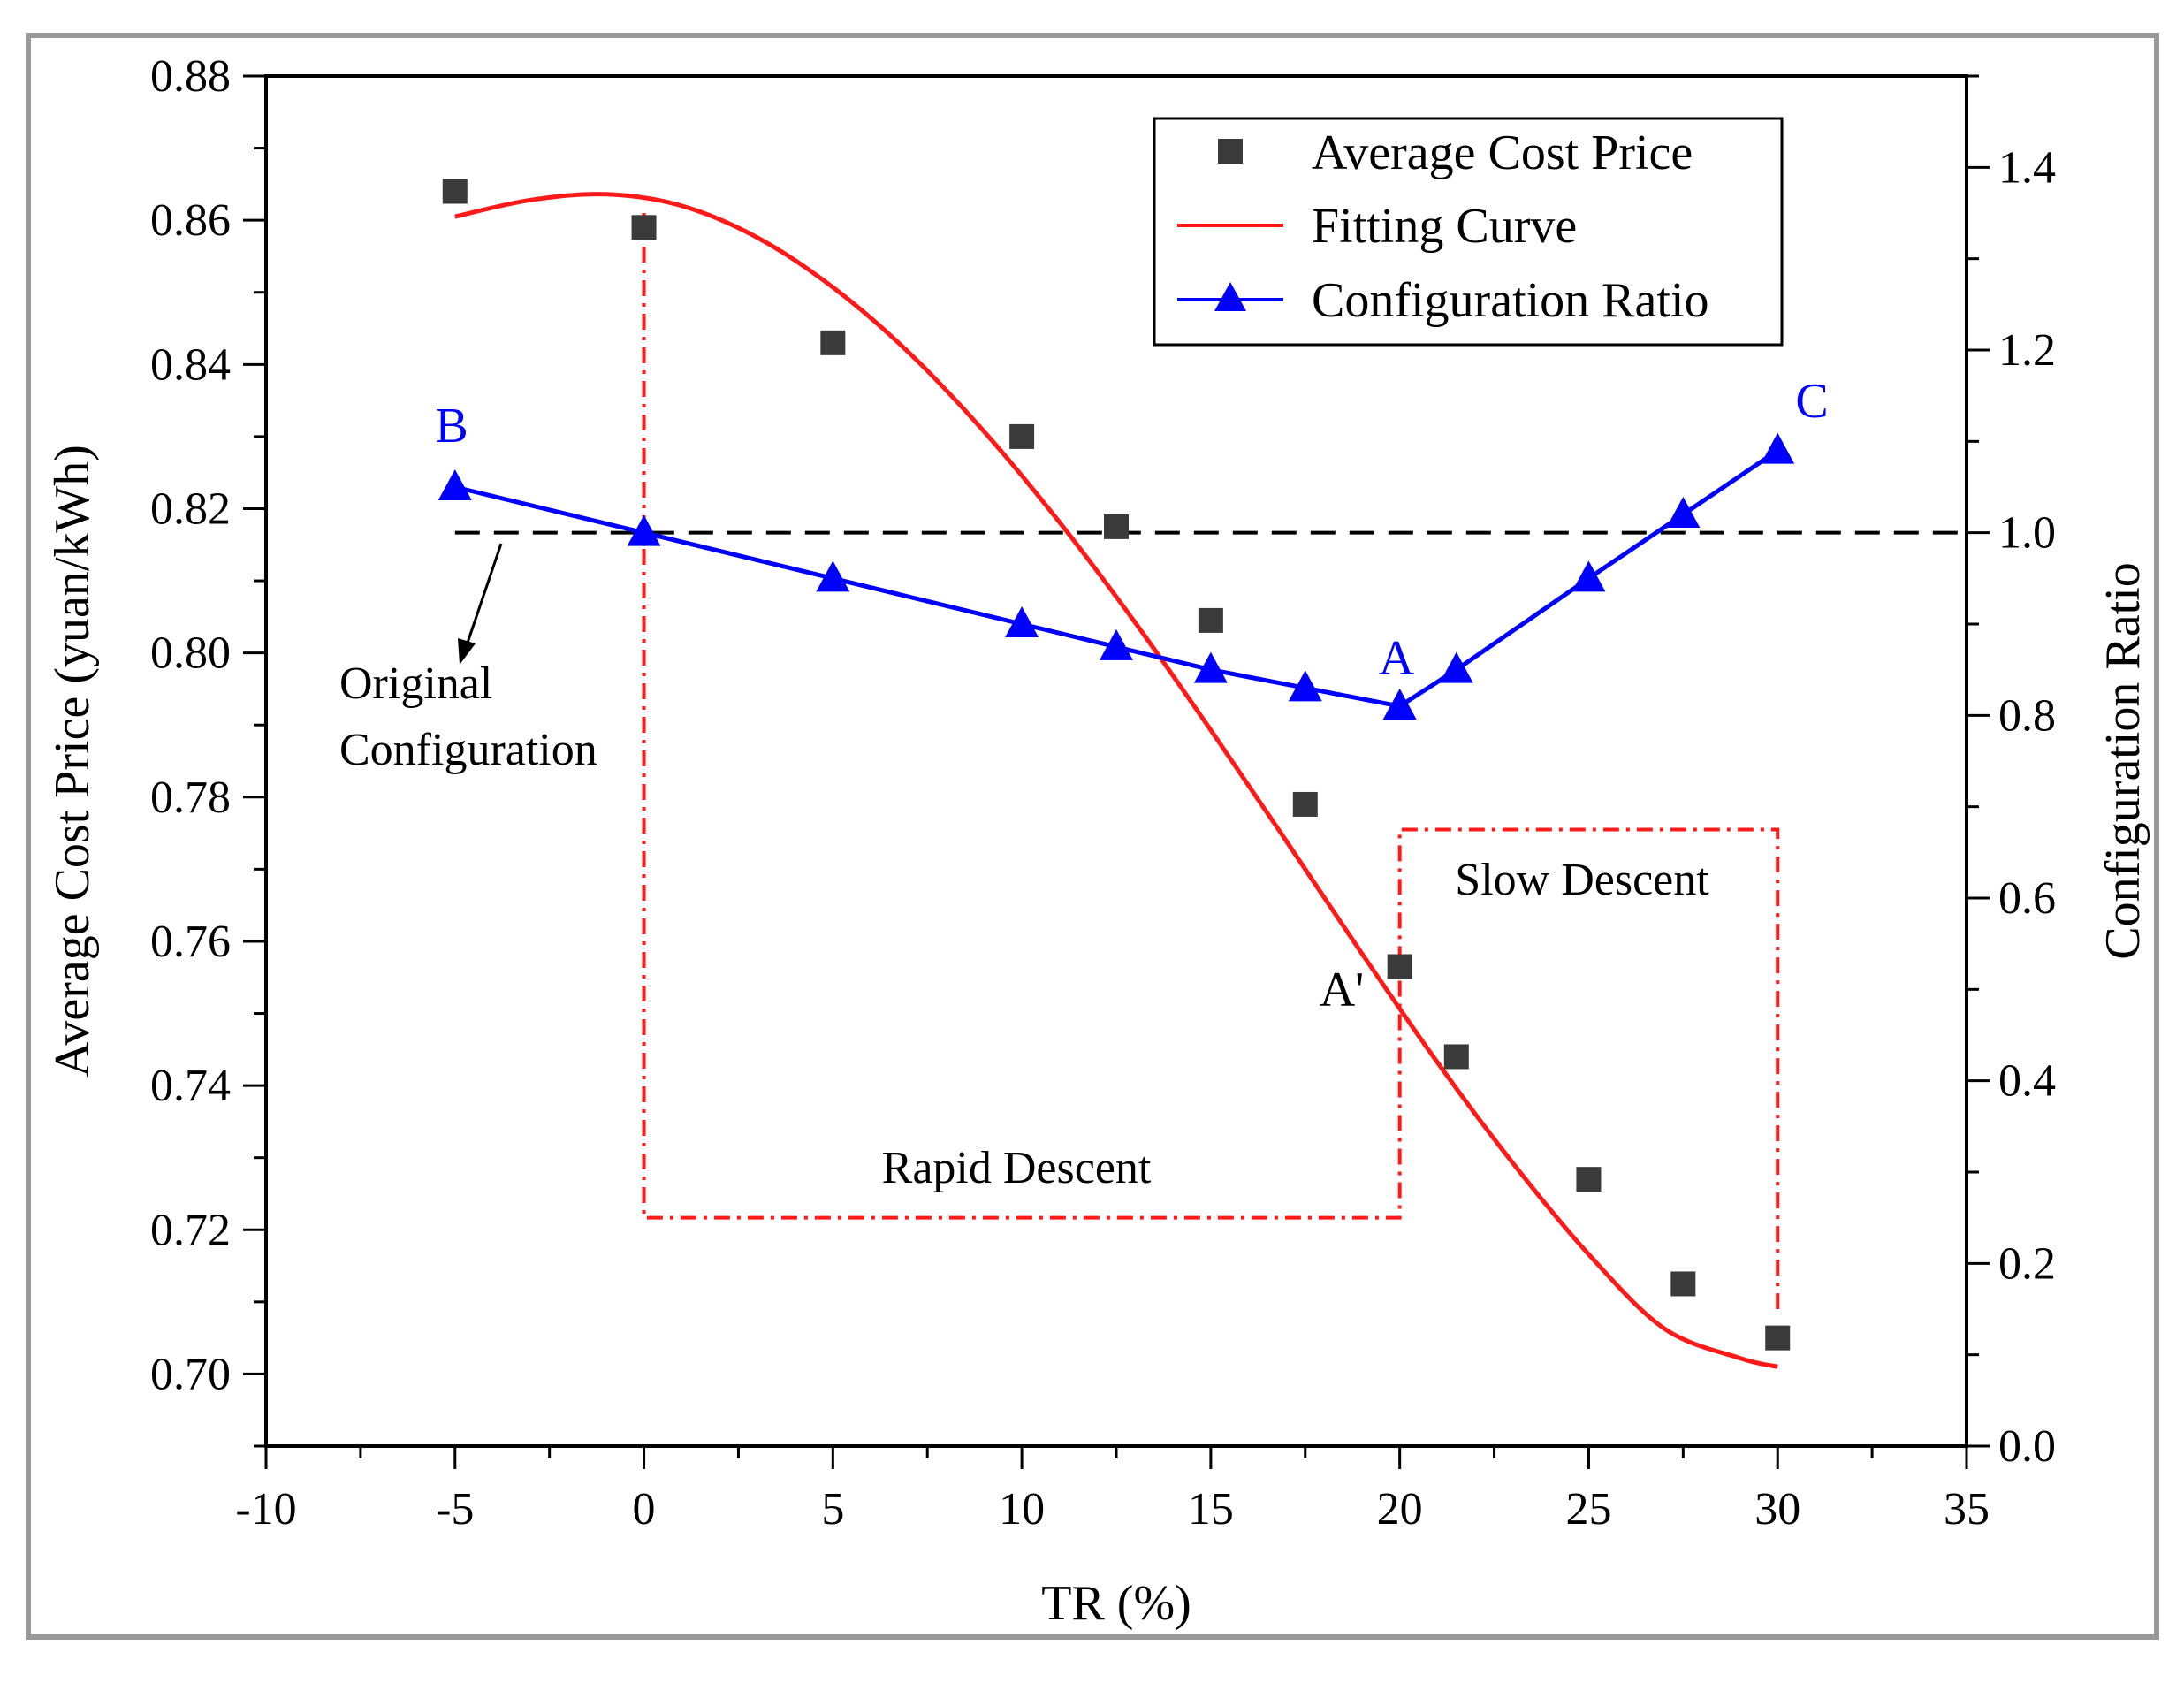 The height and width of the screenshot is (1683, 2184). Describe the element at coordinates (2027, 533) in the screenshot. I see `y2-tick-label: 1.0` at that location.